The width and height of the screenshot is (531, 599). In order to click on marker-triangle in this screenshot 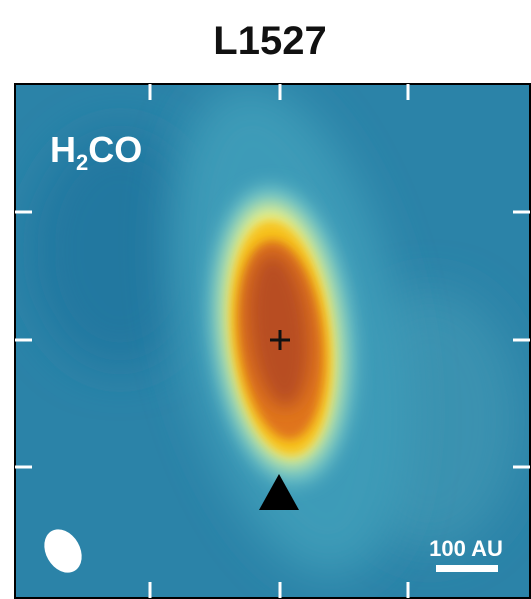, I will do `click(279, 492)`.